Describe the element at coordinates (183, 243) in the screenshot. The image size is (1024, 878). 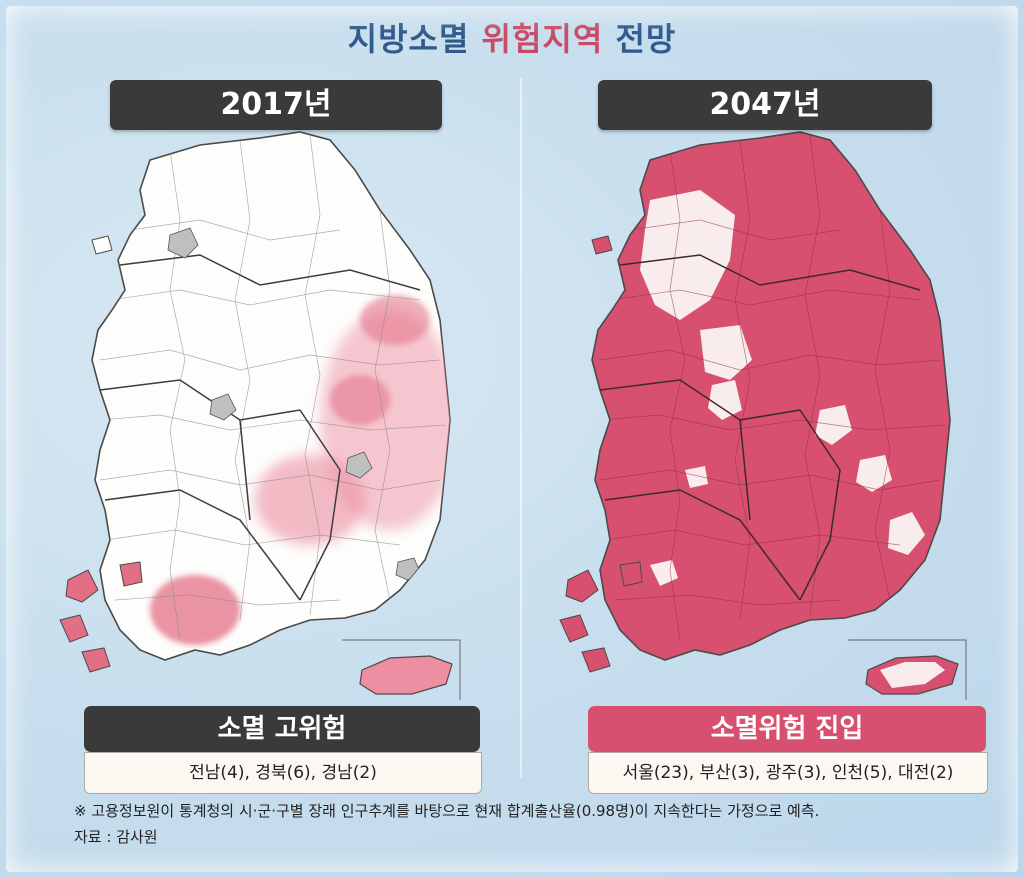
I see `city-seoul` at that location.